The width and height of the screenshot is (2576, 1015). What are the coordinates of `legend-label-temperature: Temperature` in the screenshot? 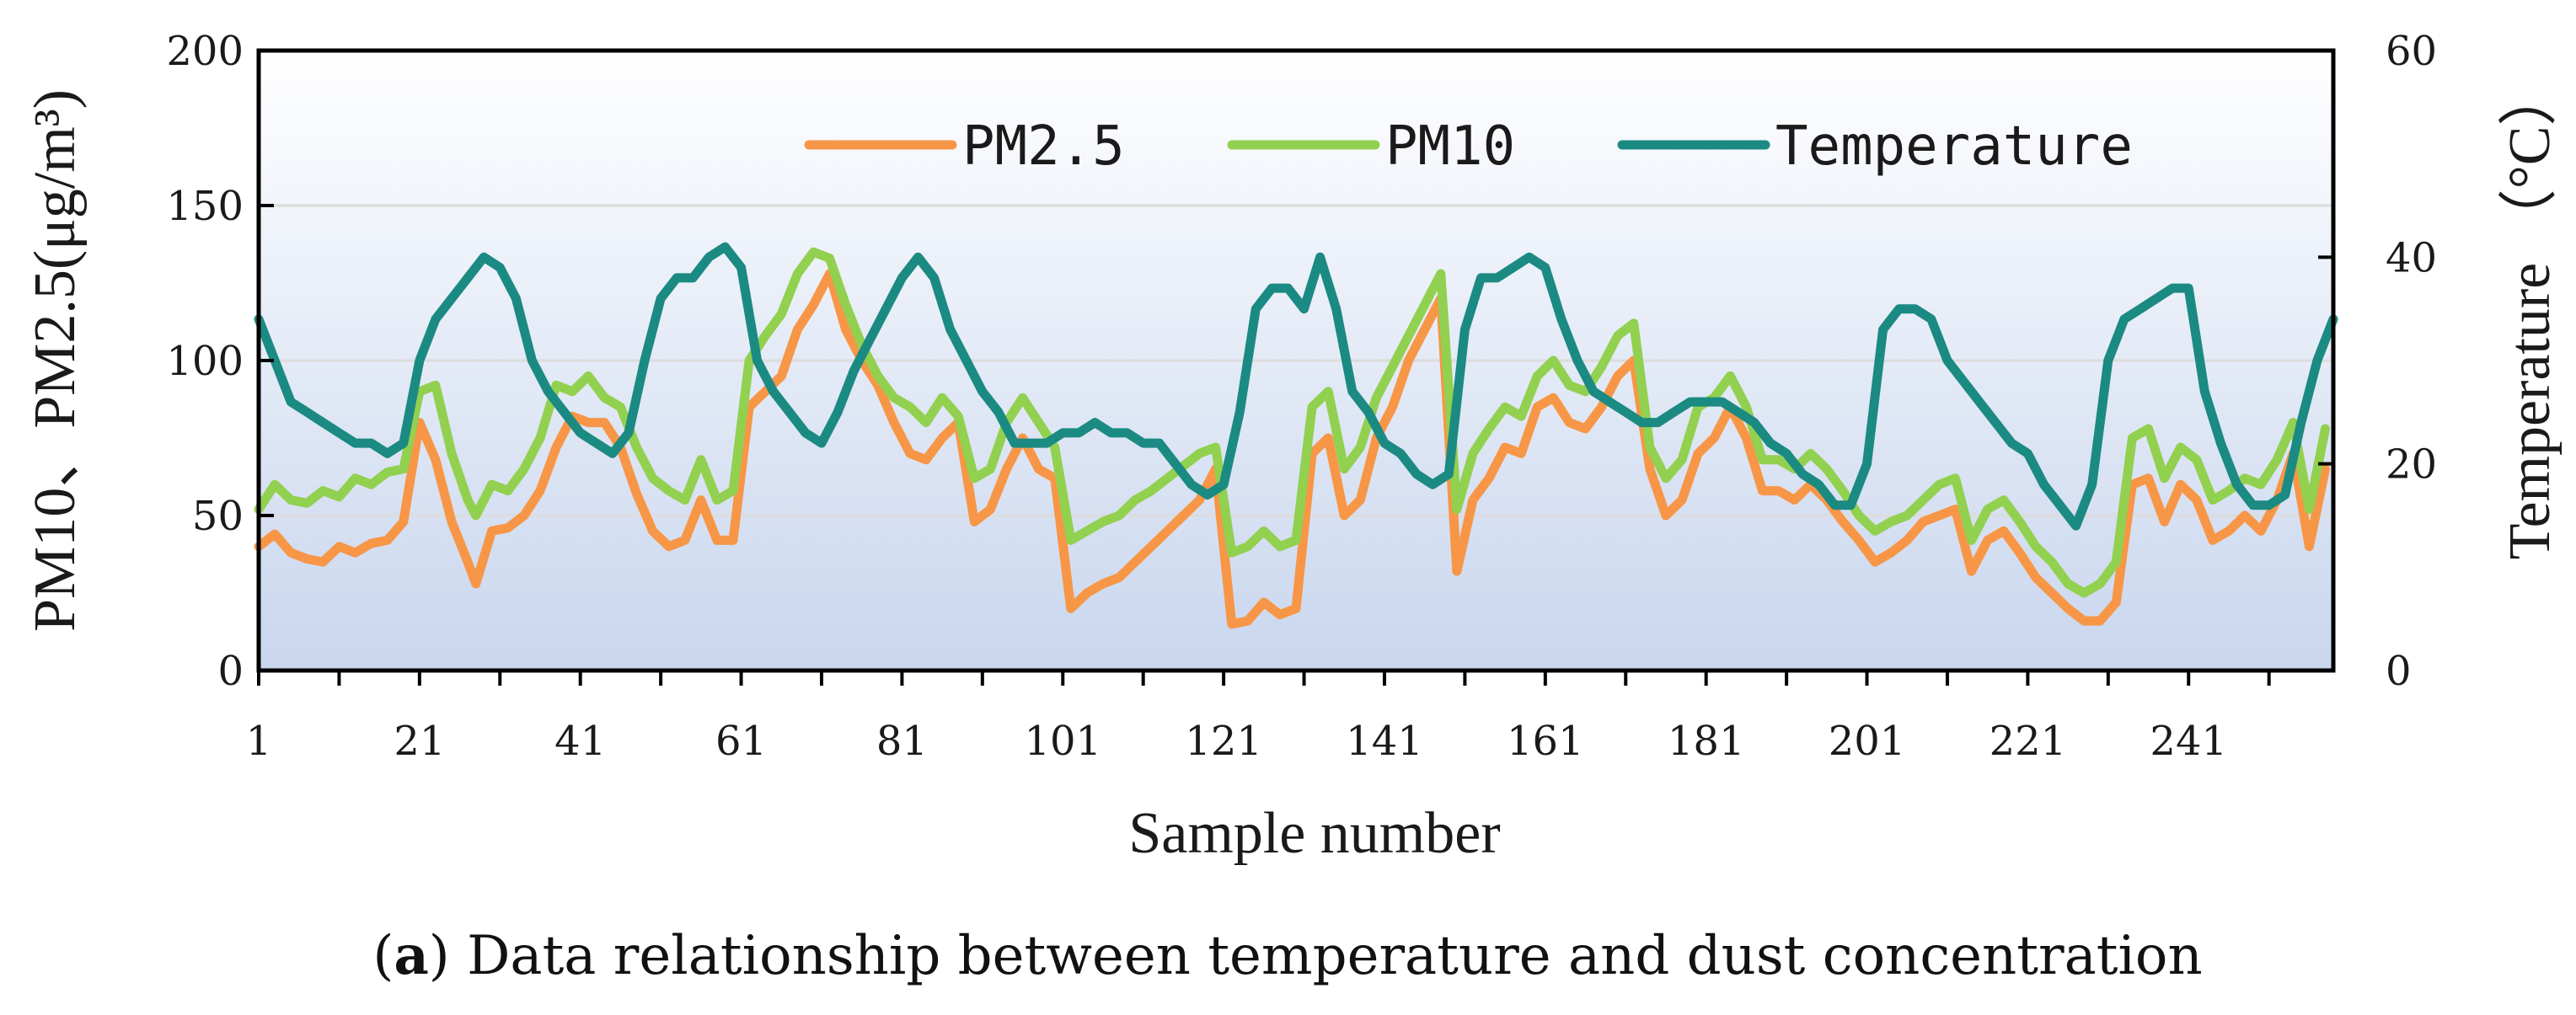 It's located at (1954, 146).